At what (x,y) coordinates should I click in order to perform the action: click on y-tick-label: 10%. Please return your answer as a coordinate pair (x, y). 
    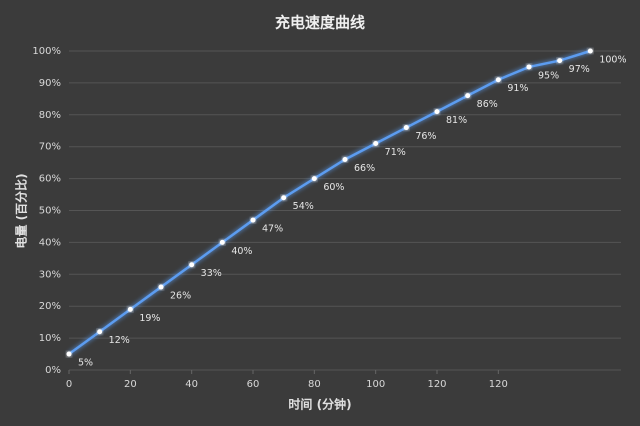
    Looking at the image, I should click on (50, 338).